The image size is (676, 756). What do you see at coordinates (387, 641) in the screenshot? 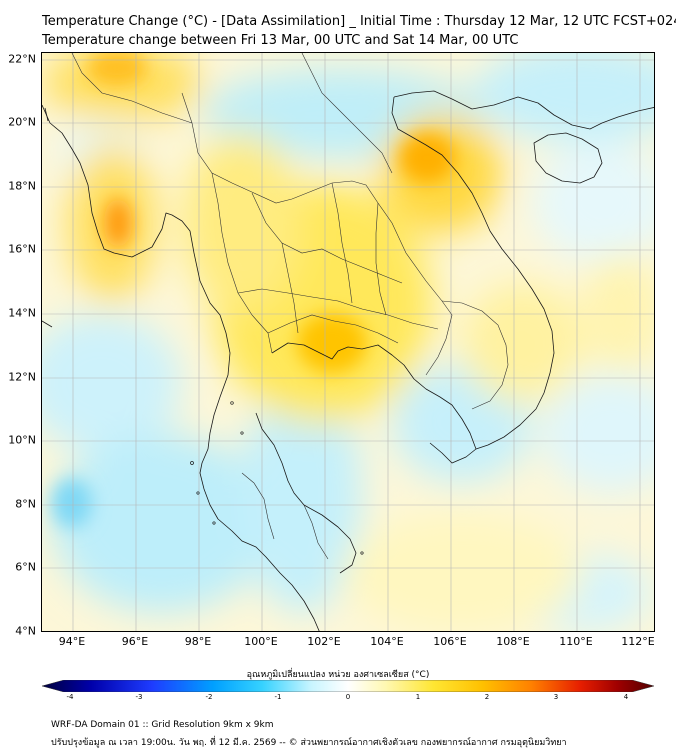
I see `lon-label-104e: 104°E` at bounding box center [387, 641].